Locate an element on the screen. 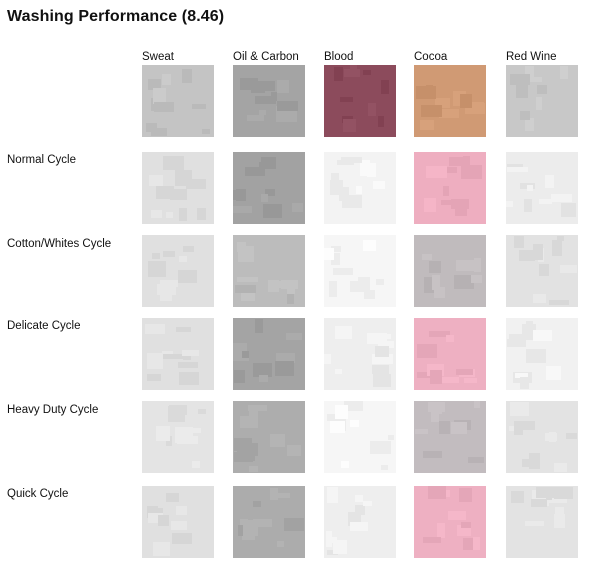 This screenshot has height=565, width=592. swatch-r3-c2 is located at coordinates (360, 354).